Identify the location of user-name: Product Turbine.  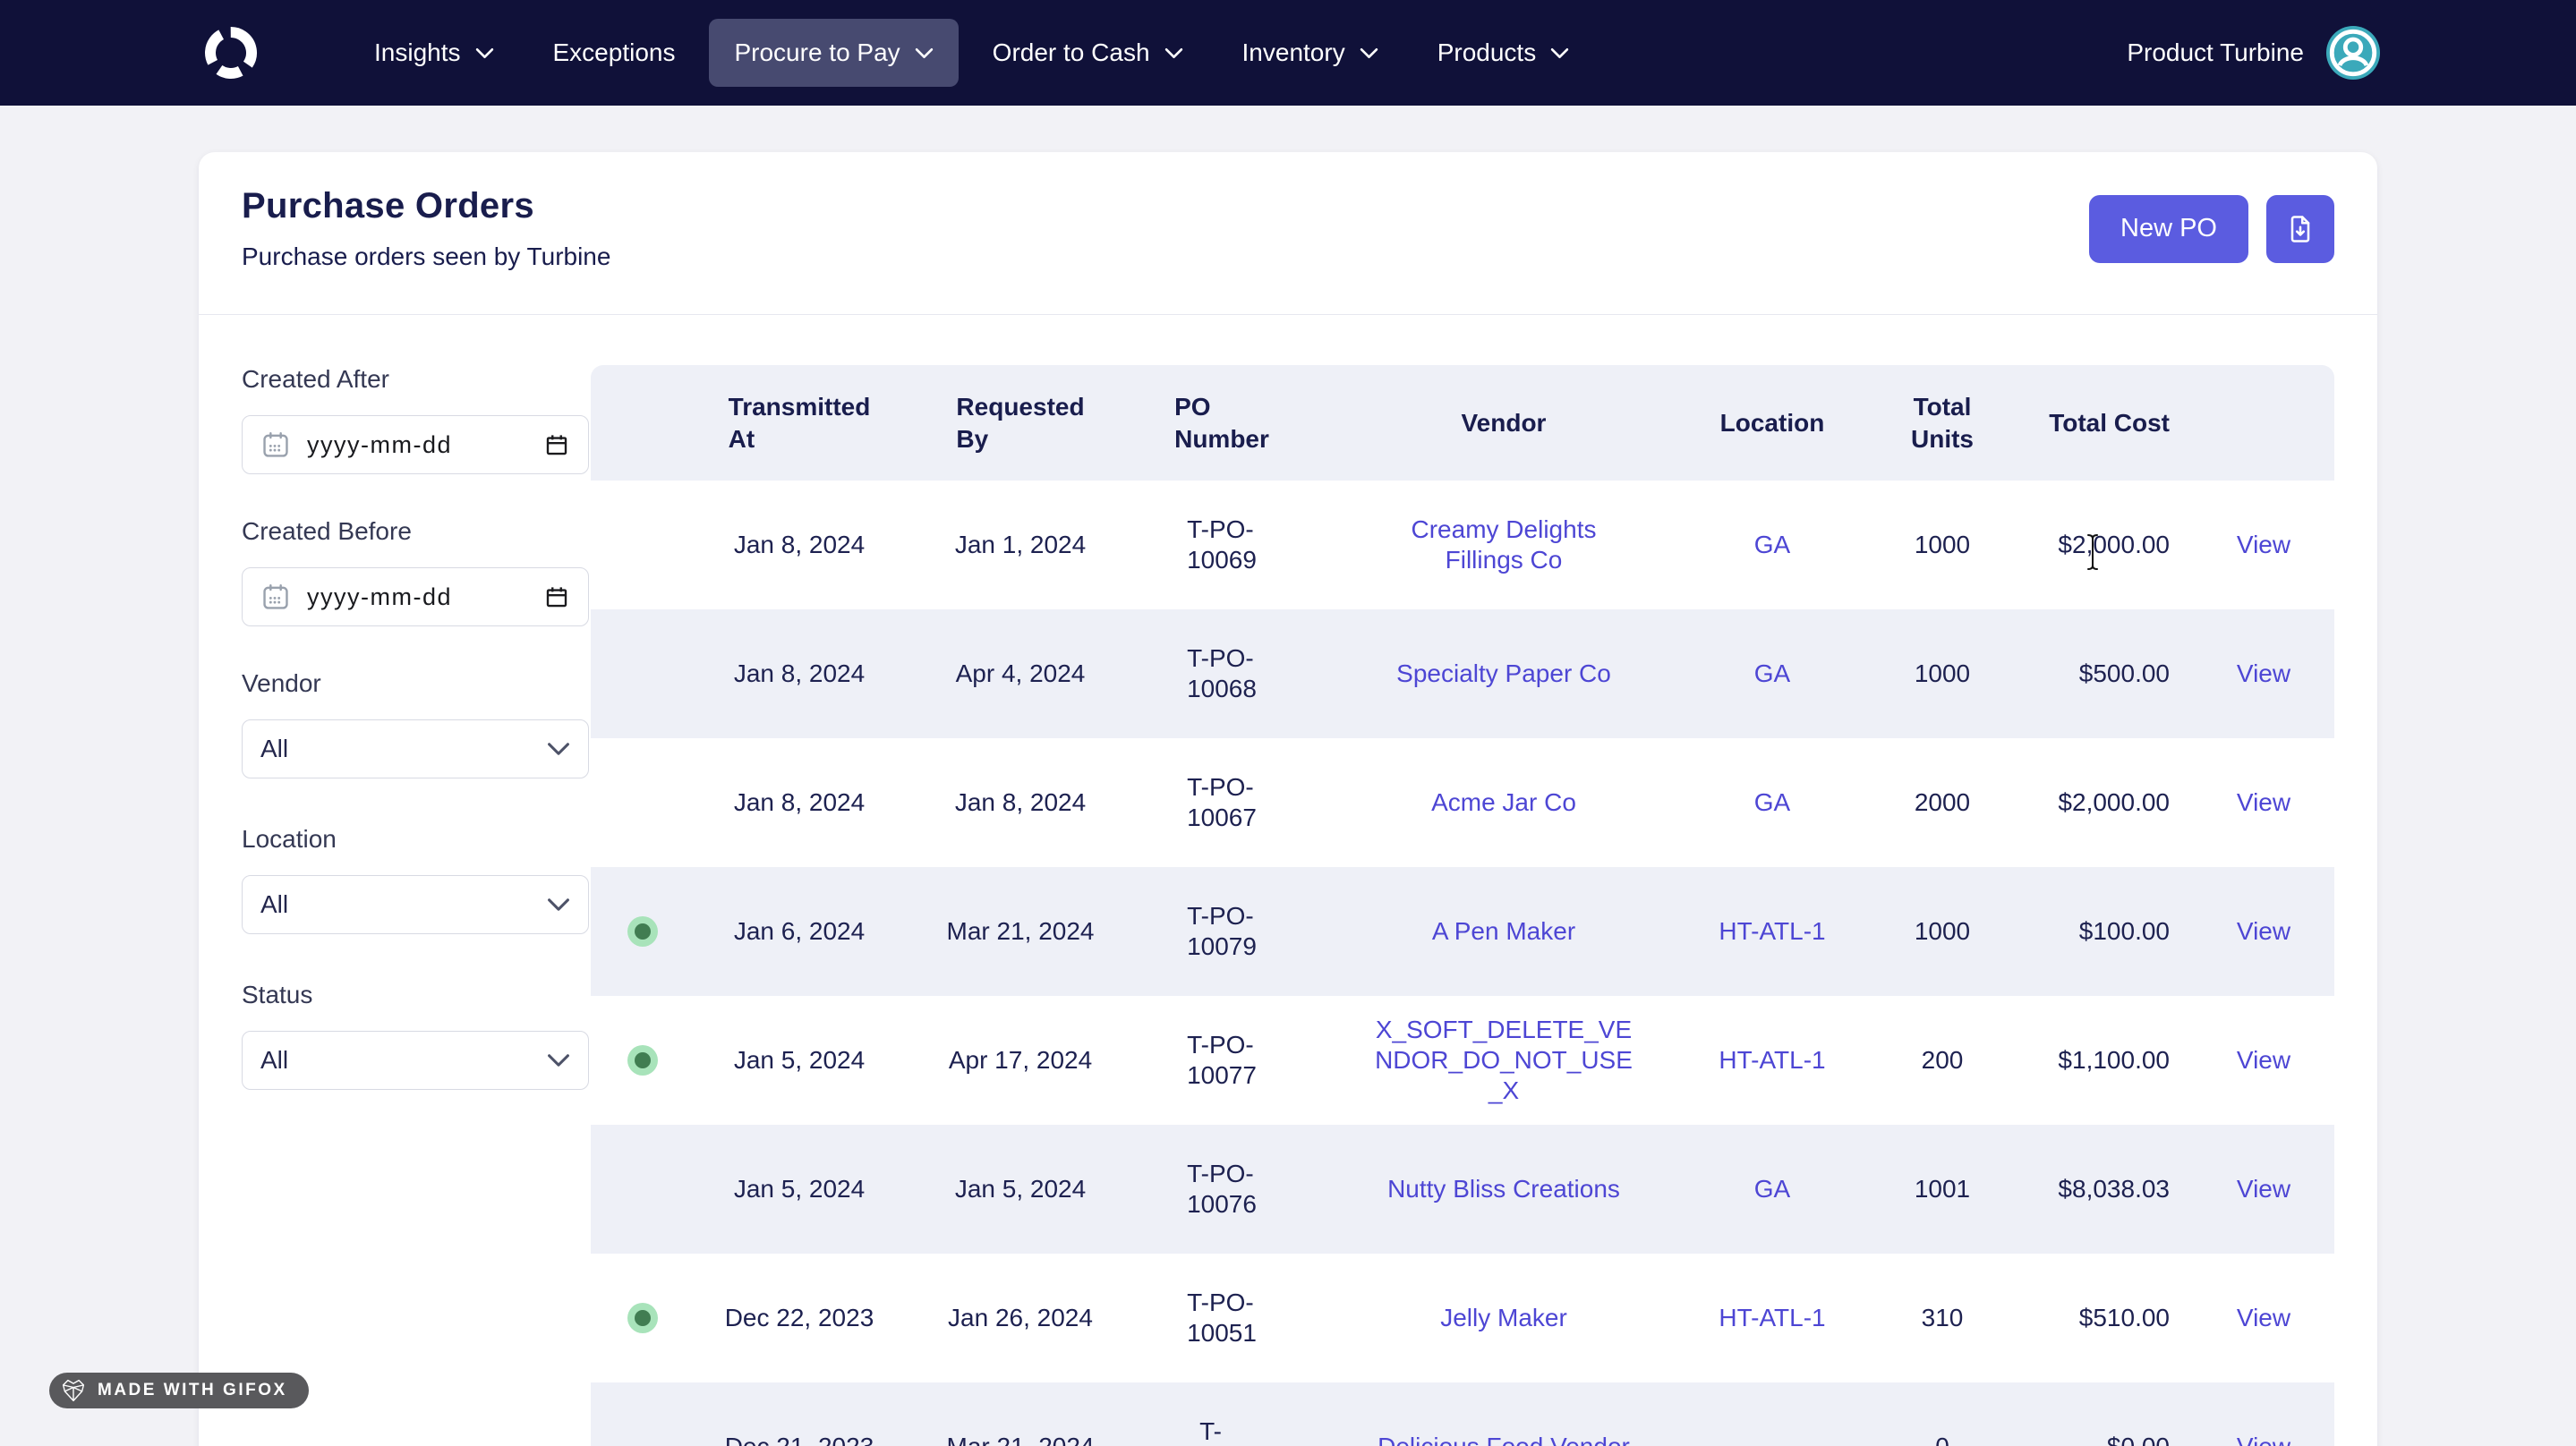
(2215, 52).